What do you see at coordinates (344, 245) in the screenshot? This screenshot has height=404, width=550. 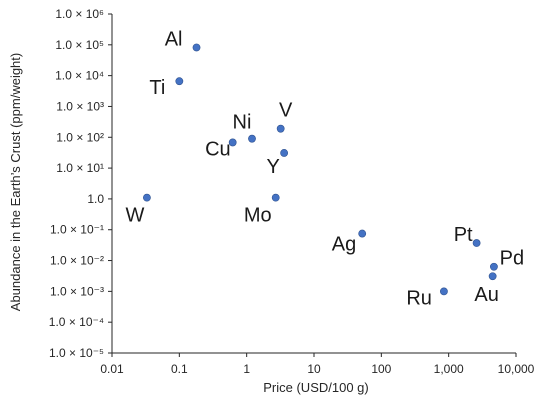 I see `point-label-ag: Ag` at bounding box center [344, 245].